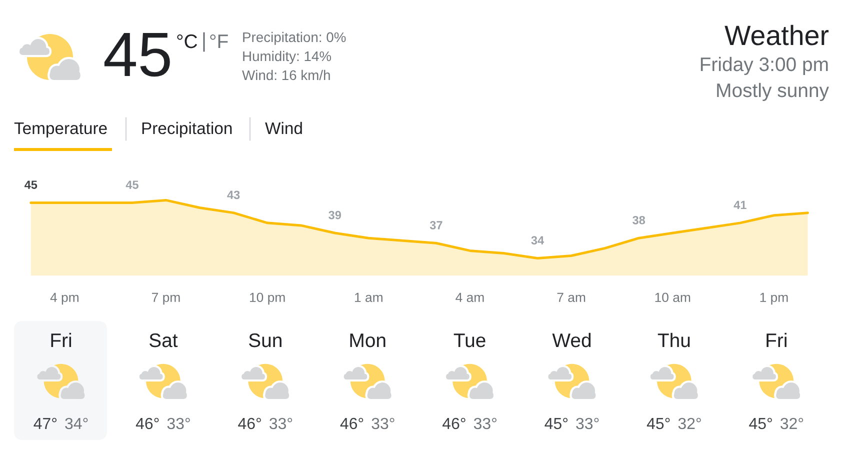 Image resolution: width=846 pixels, height=455 pixels. Describe the element at coordinates (672, 297) in the screenshot. I see `x-tick-label: 10 am` at that location.